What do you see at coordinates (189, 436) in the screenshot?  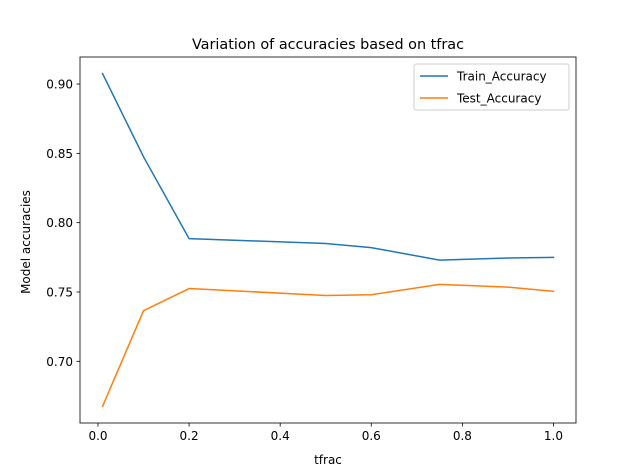 I see `x-tick-label: 0.2` at bounding box center [189, 436].